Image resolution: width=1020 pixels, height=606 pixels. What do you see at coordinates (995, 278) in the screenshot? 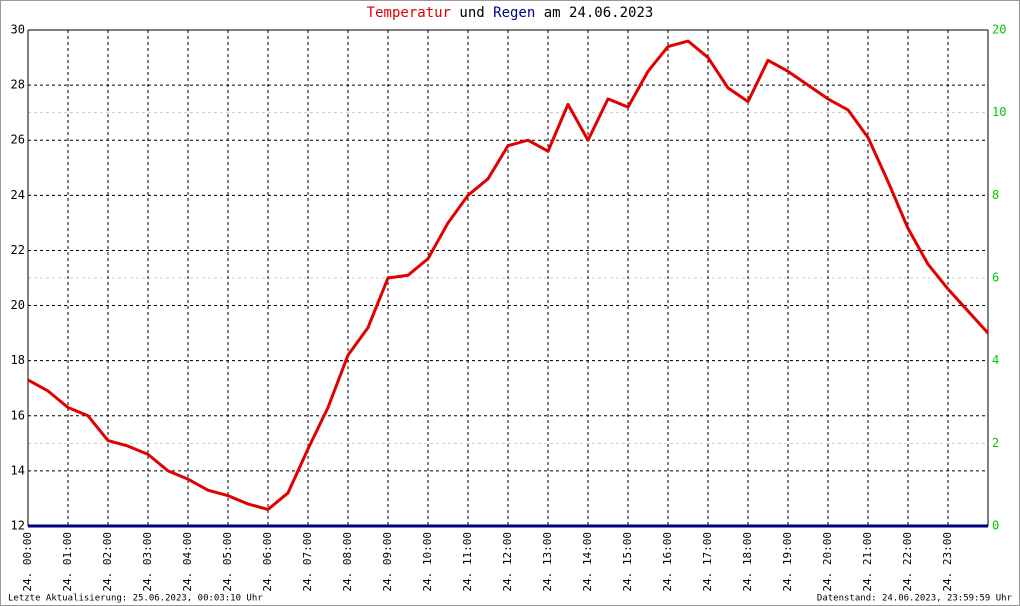
I see `y2-tick-label: 6` at bounding box center [995, 278].